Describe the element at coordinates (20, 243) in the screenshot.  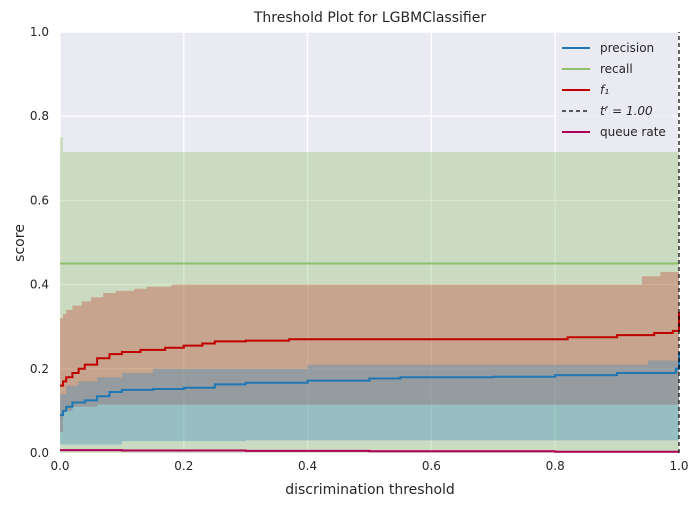
I see `y-axis-label: score` at that location.